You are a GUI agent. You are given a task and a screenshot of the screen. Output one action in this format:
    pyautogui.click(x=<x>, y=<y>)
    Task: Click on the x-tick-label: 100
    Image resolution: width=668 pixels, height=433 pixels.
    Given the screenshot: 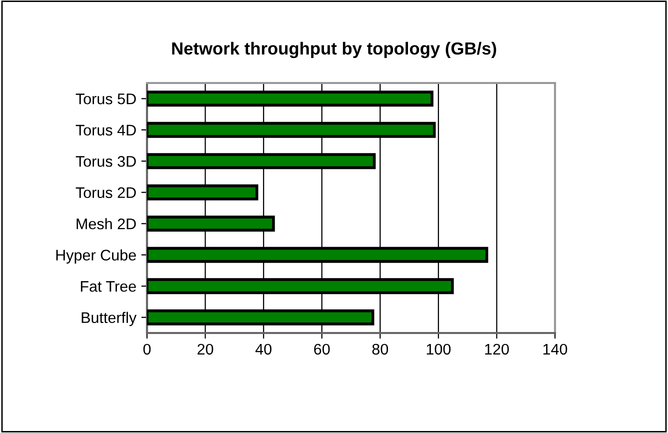 What is the action you would take?
    pyautogui.click(x=438, y=349)
    